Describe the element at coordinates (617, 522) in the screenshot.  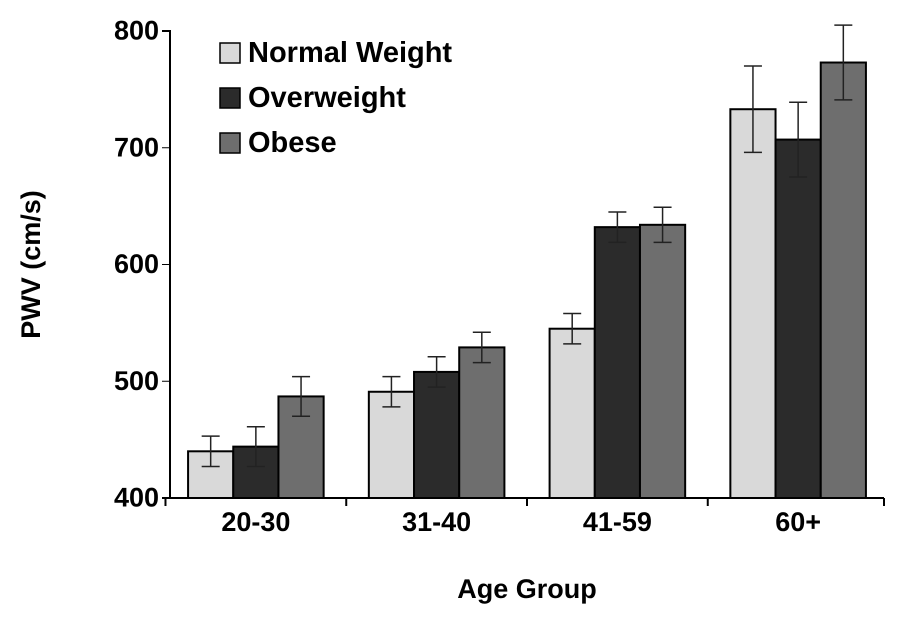
I see `x-tick-label: 41-59` at that location.